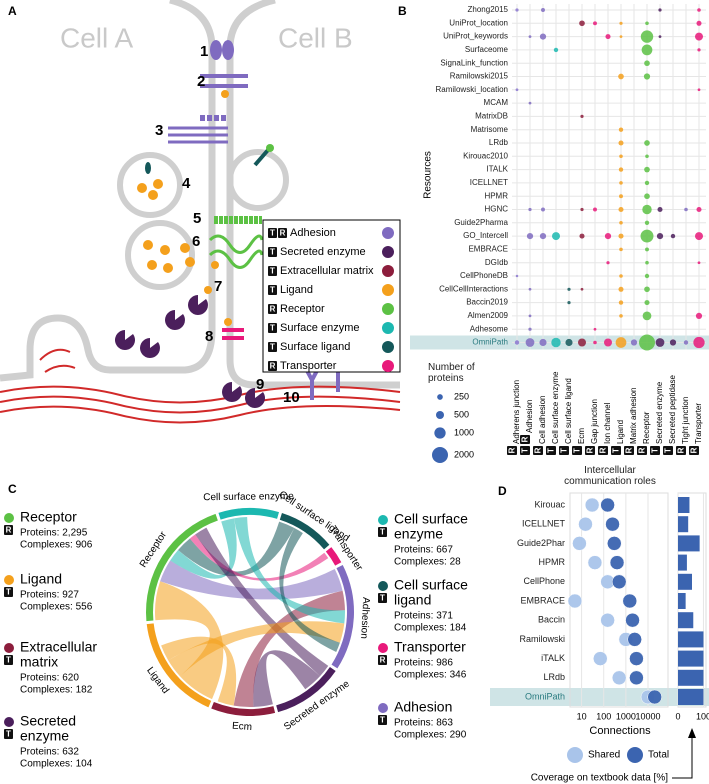  I want to click on row-label: Matrisome, so click(490, 129).